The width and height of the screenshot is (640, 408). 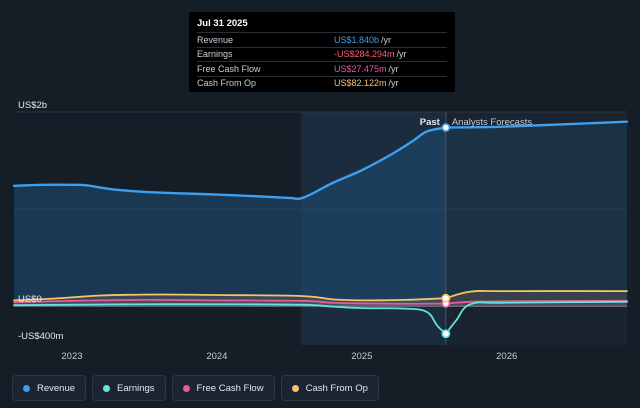 What do you see at coordinates (364, 54) in the screenshot?
I see `tooltip-value: -US$284.294m` at bounding box center [364, 54].